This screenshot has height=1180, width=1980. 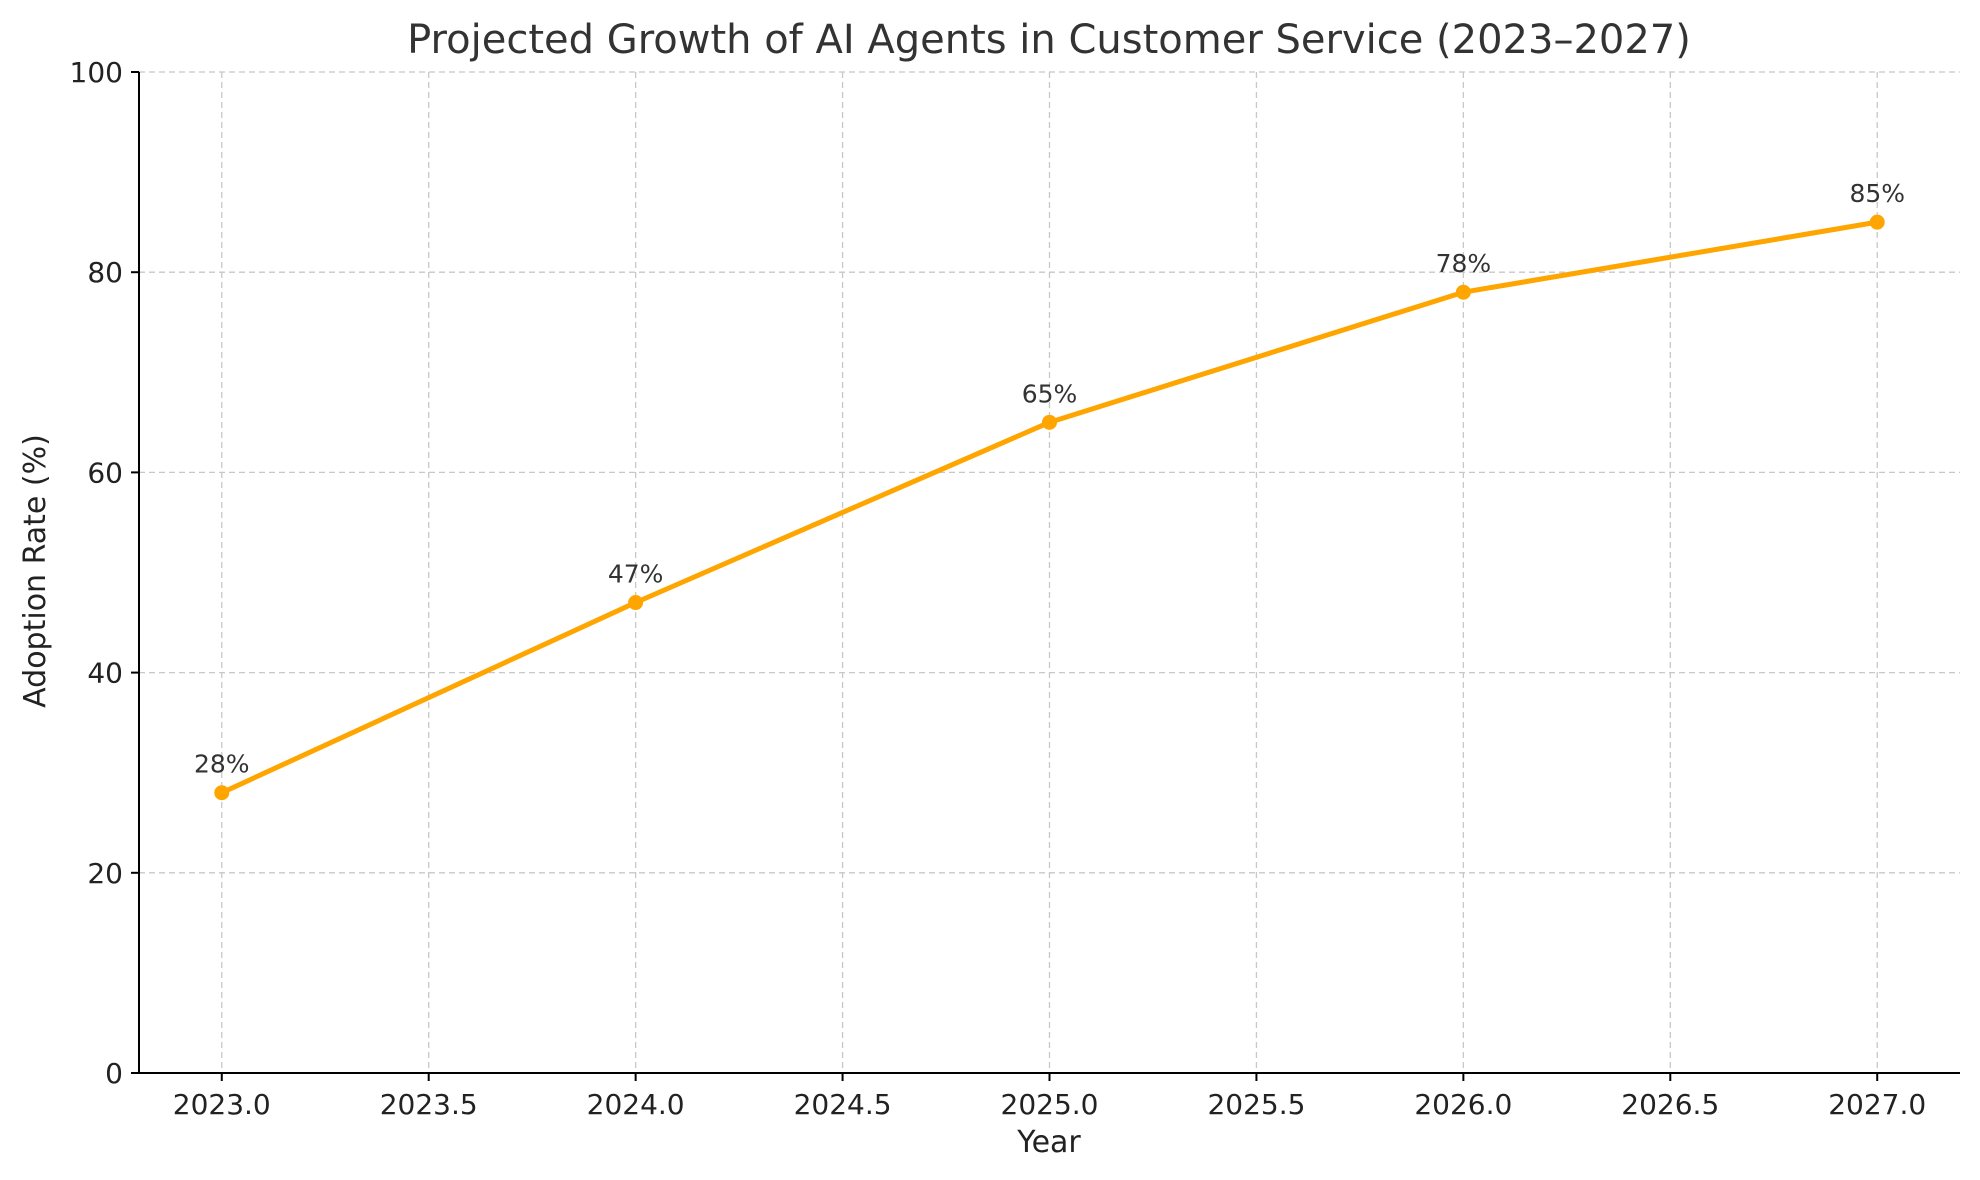 What do you see at coordinates (1256, 1104) in the screenshot?
I see `x-tick-label: 2025.5` at bounding box center [1256, 1104].